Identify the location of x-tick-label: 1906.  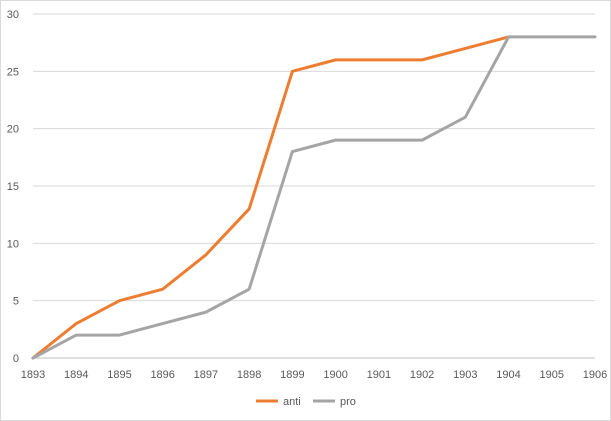
(595, 375).